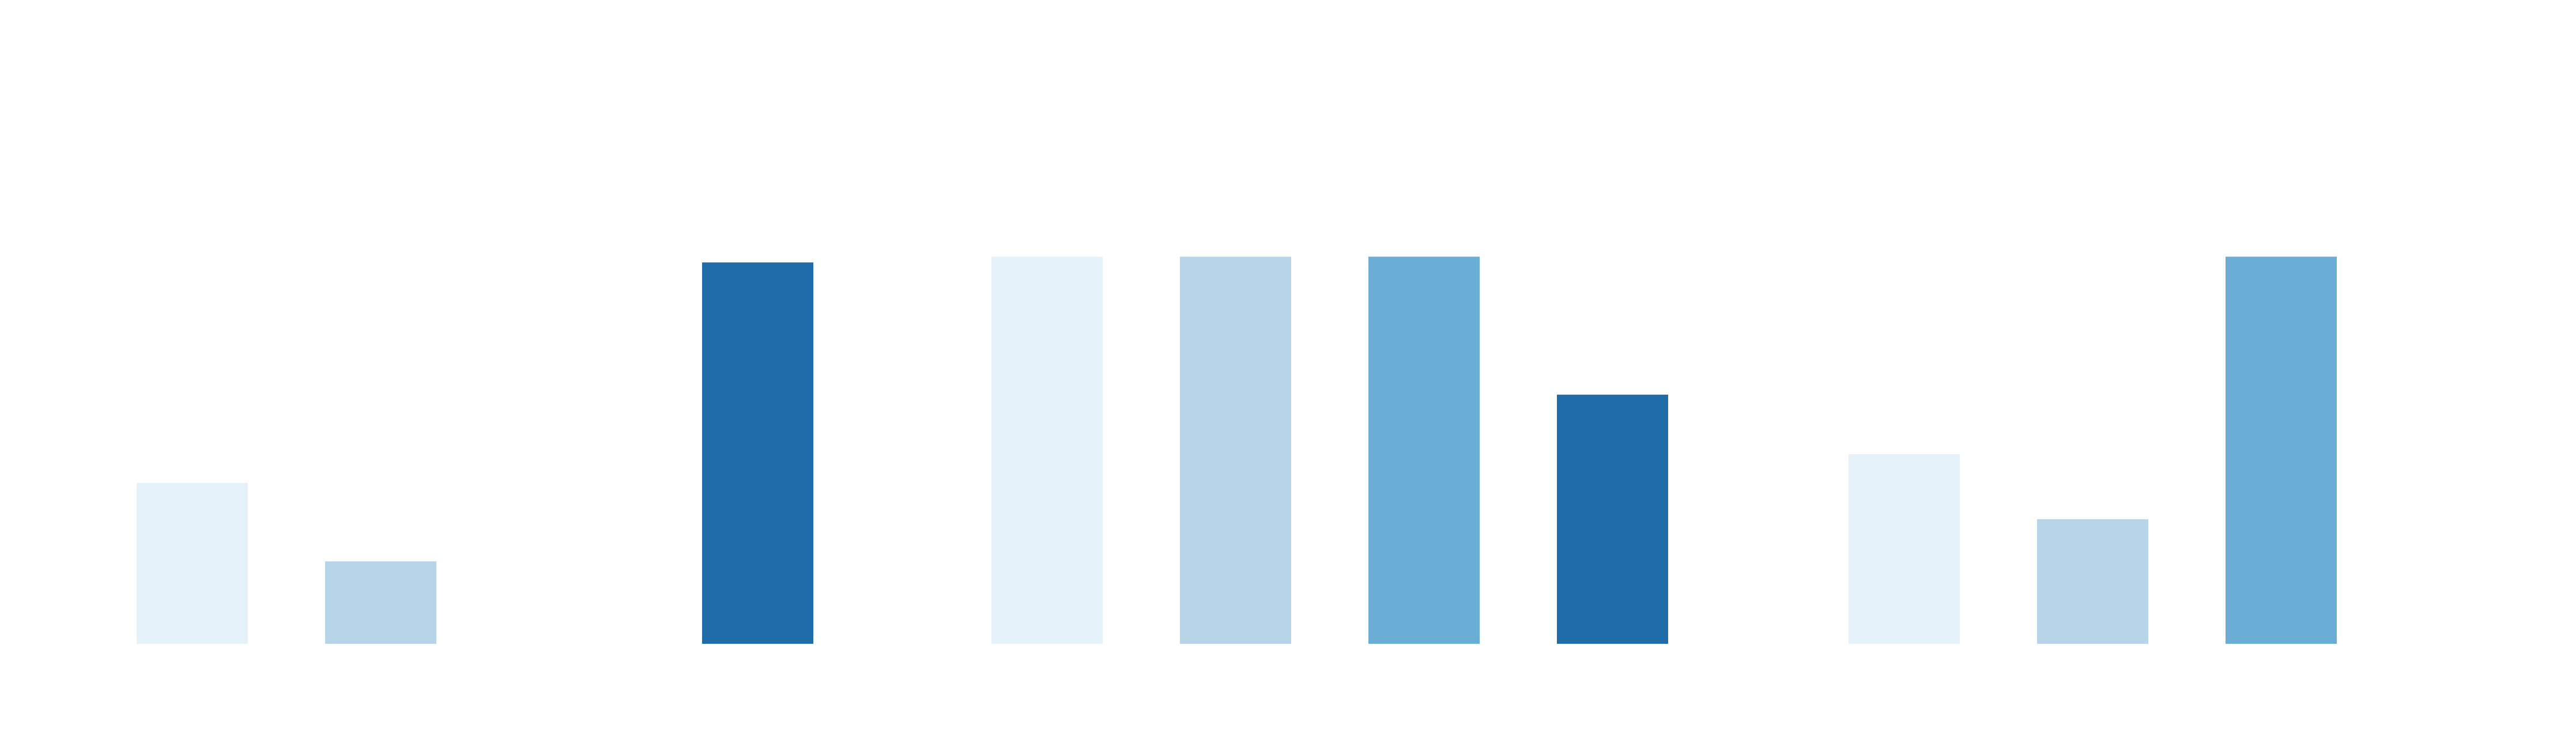 The width and height of the screenshot is (2576, 736). I want to click on bar-group2-series2, so click(1235, 450).